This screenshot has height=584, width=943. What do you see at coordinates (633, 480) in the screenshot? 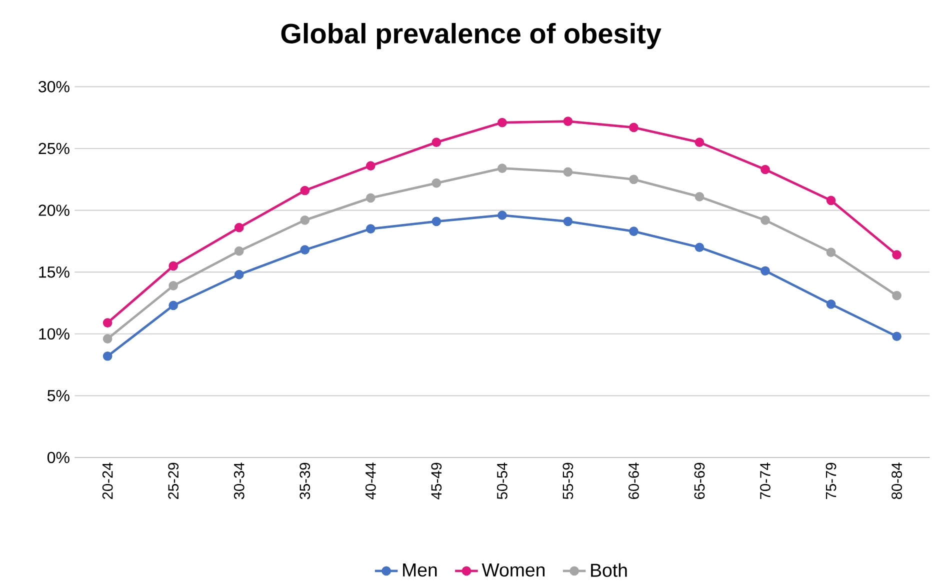
I see `x-tick-label: 60-64` at bounding box center [633, 480].